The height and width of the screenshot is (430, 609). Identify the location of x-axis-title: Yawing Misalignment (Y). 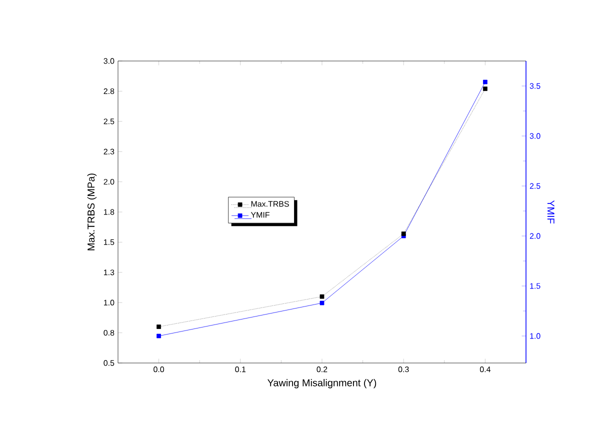
(321, 383).